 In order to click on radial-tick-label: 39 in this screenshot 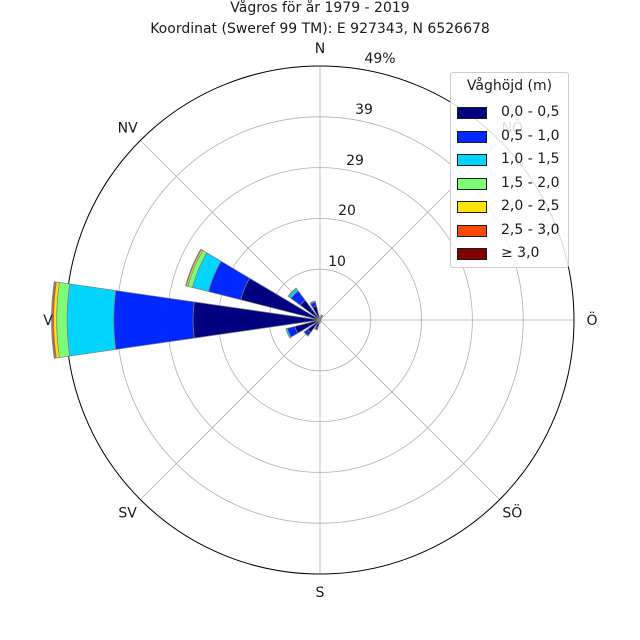, I will do `click(364, 110)`.